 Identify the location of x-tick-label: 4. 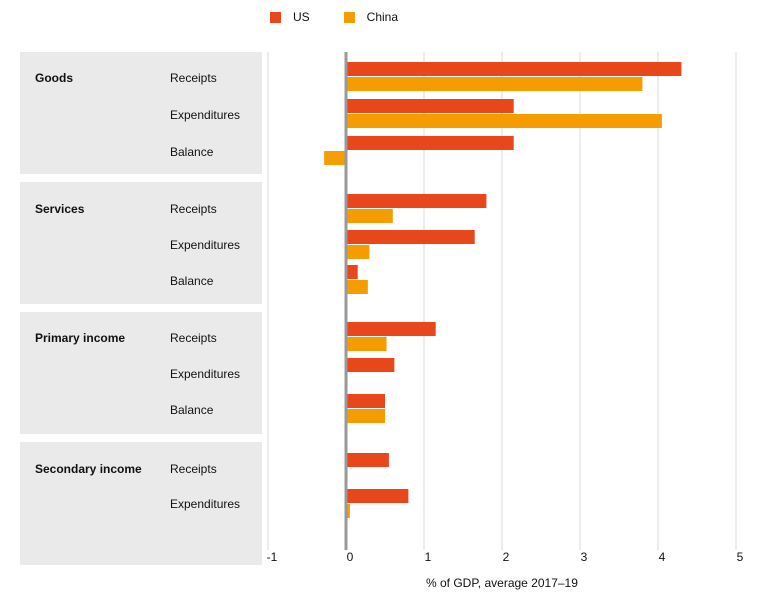
(662, 557).